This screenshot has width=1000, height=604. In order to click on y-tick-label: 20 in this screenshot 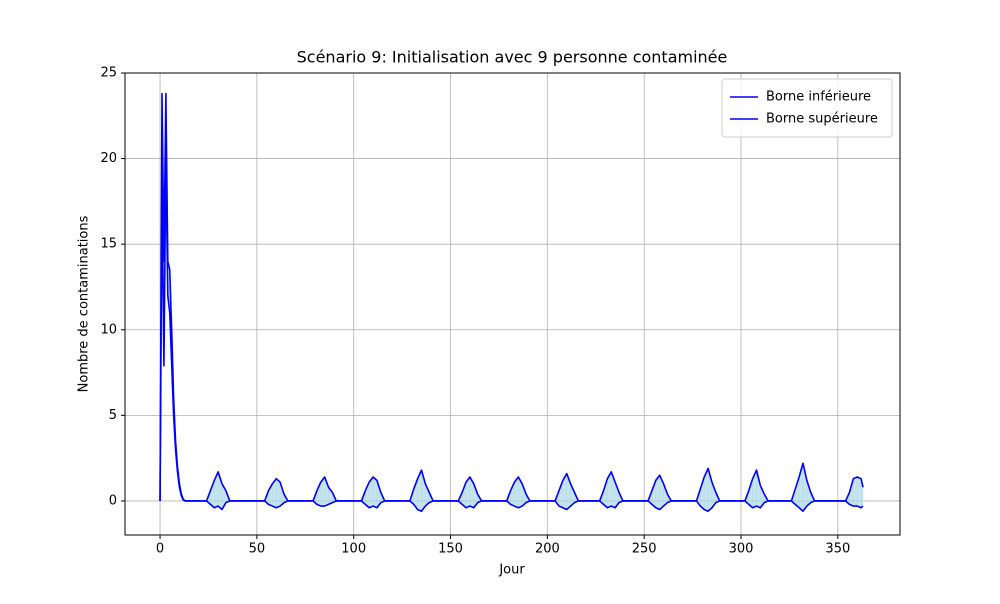, I will do `click(108, 158)`.